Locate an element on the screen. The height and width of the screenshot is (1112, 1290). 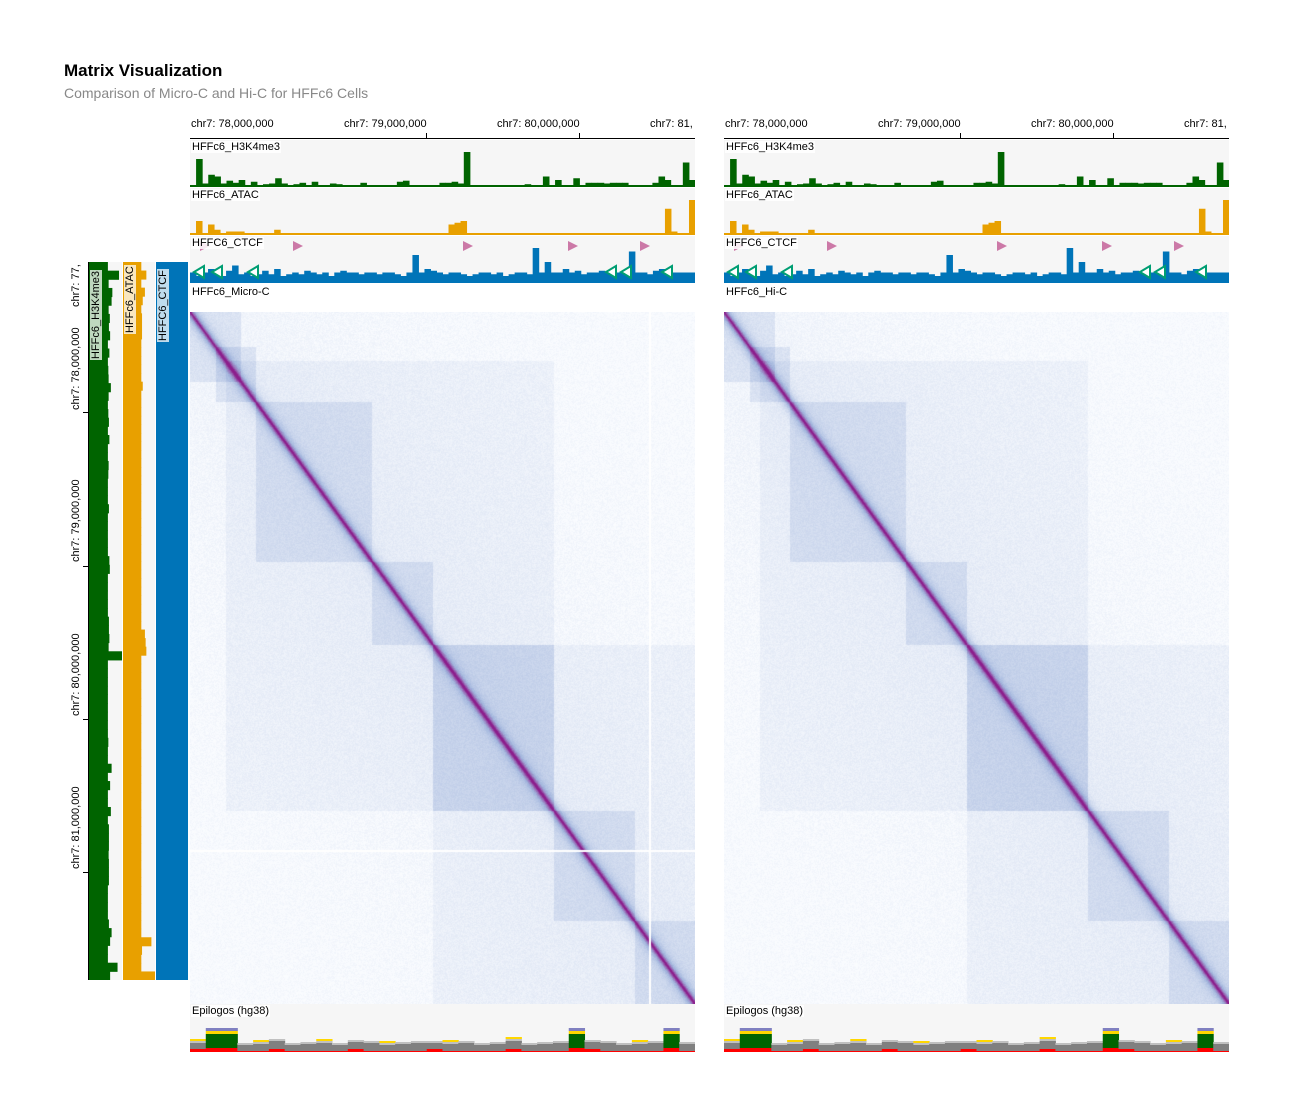
track-label: HFFC6_CTCF is located at coordinates (227, 243).